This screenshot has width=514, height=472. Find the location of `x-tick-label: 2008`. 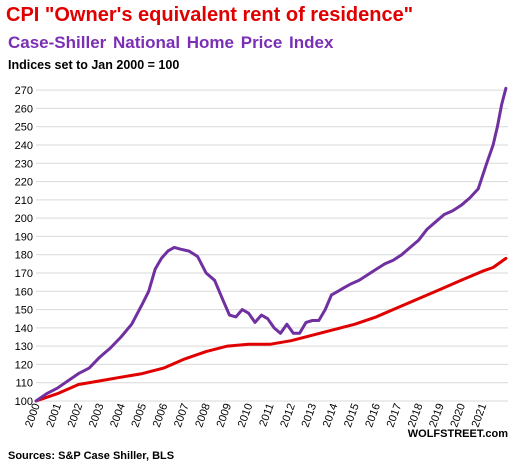

x-tick-label: 2008 is located at coordinates (203, 415).